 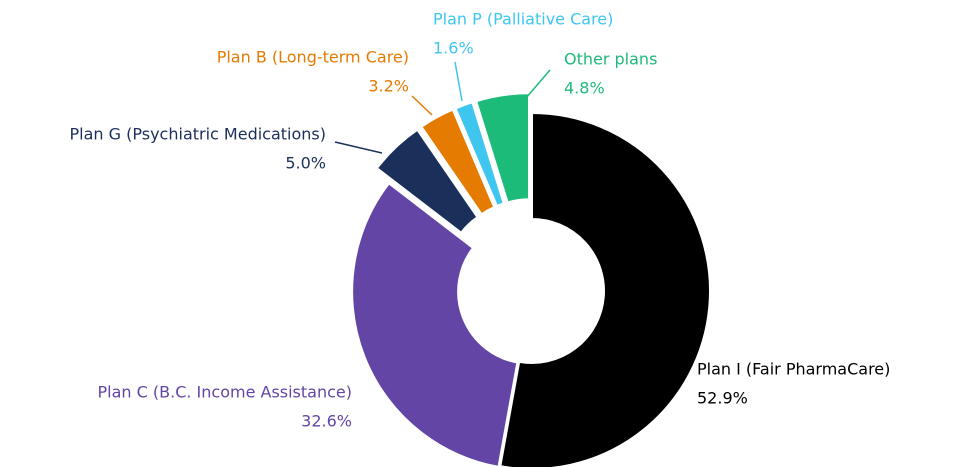 I want to click on slice-label: Plan P (Palliative Care), so click(x=523, y=19).